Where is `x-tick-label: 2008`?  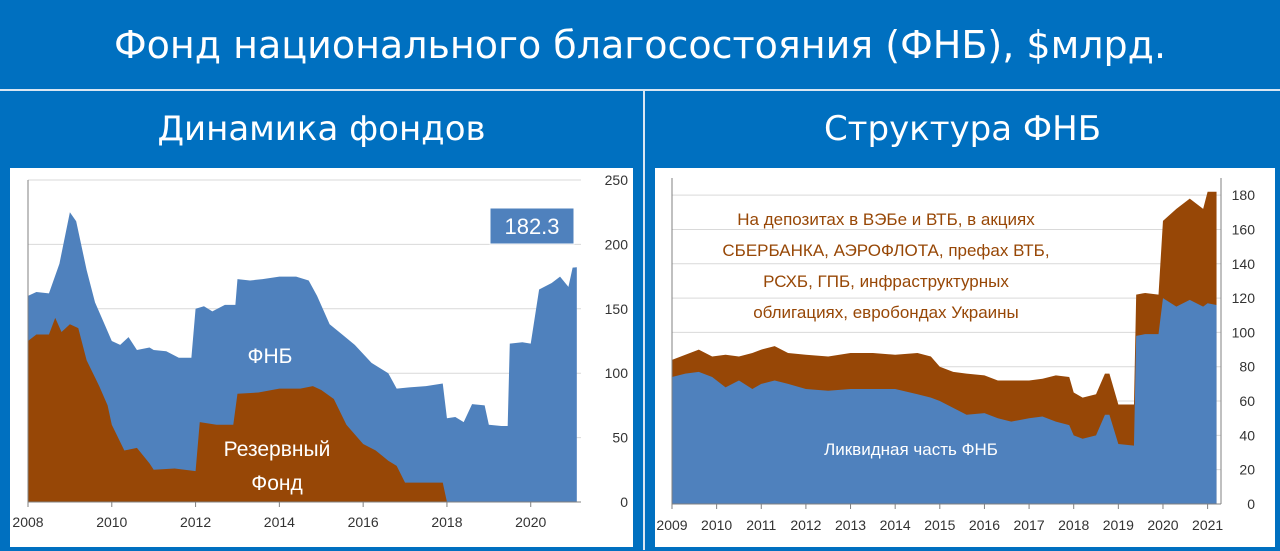 x-tick-label: 2008 is located at coordinates (27, 522).